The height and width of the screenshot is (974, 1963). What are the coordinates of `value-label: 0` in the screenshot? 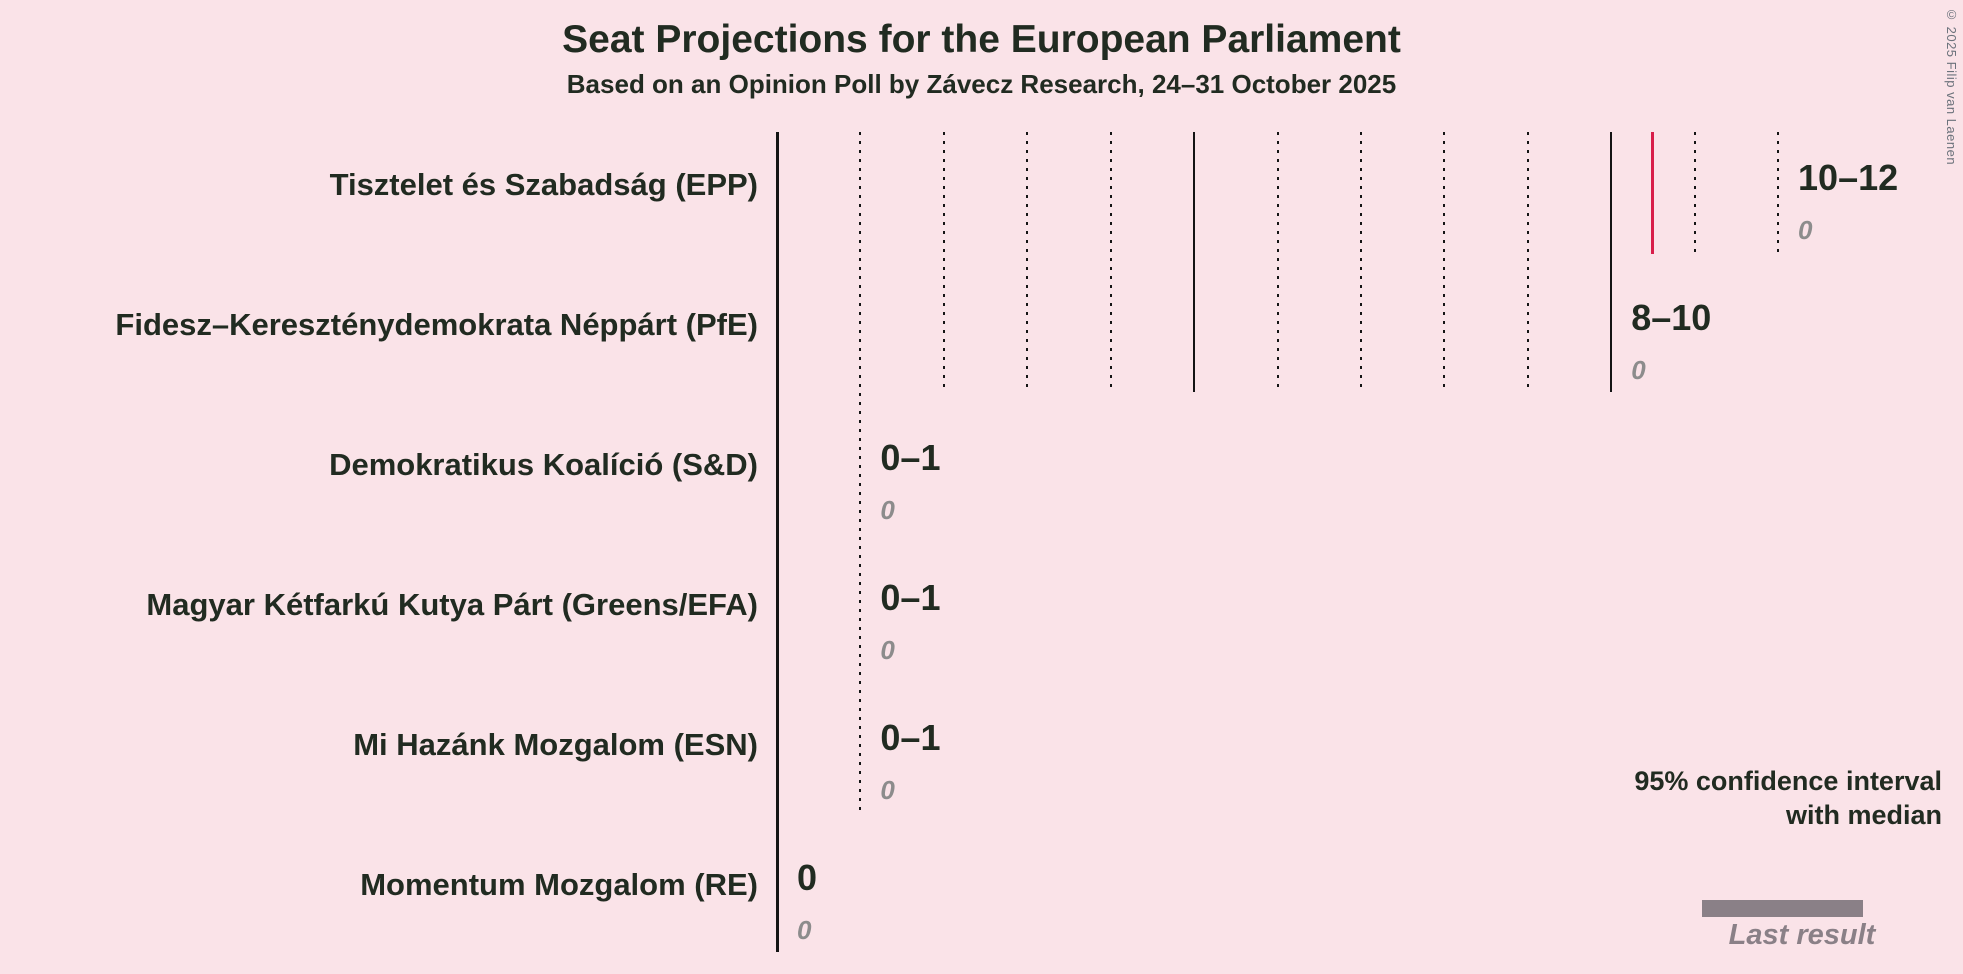 It's located at (807, 877).